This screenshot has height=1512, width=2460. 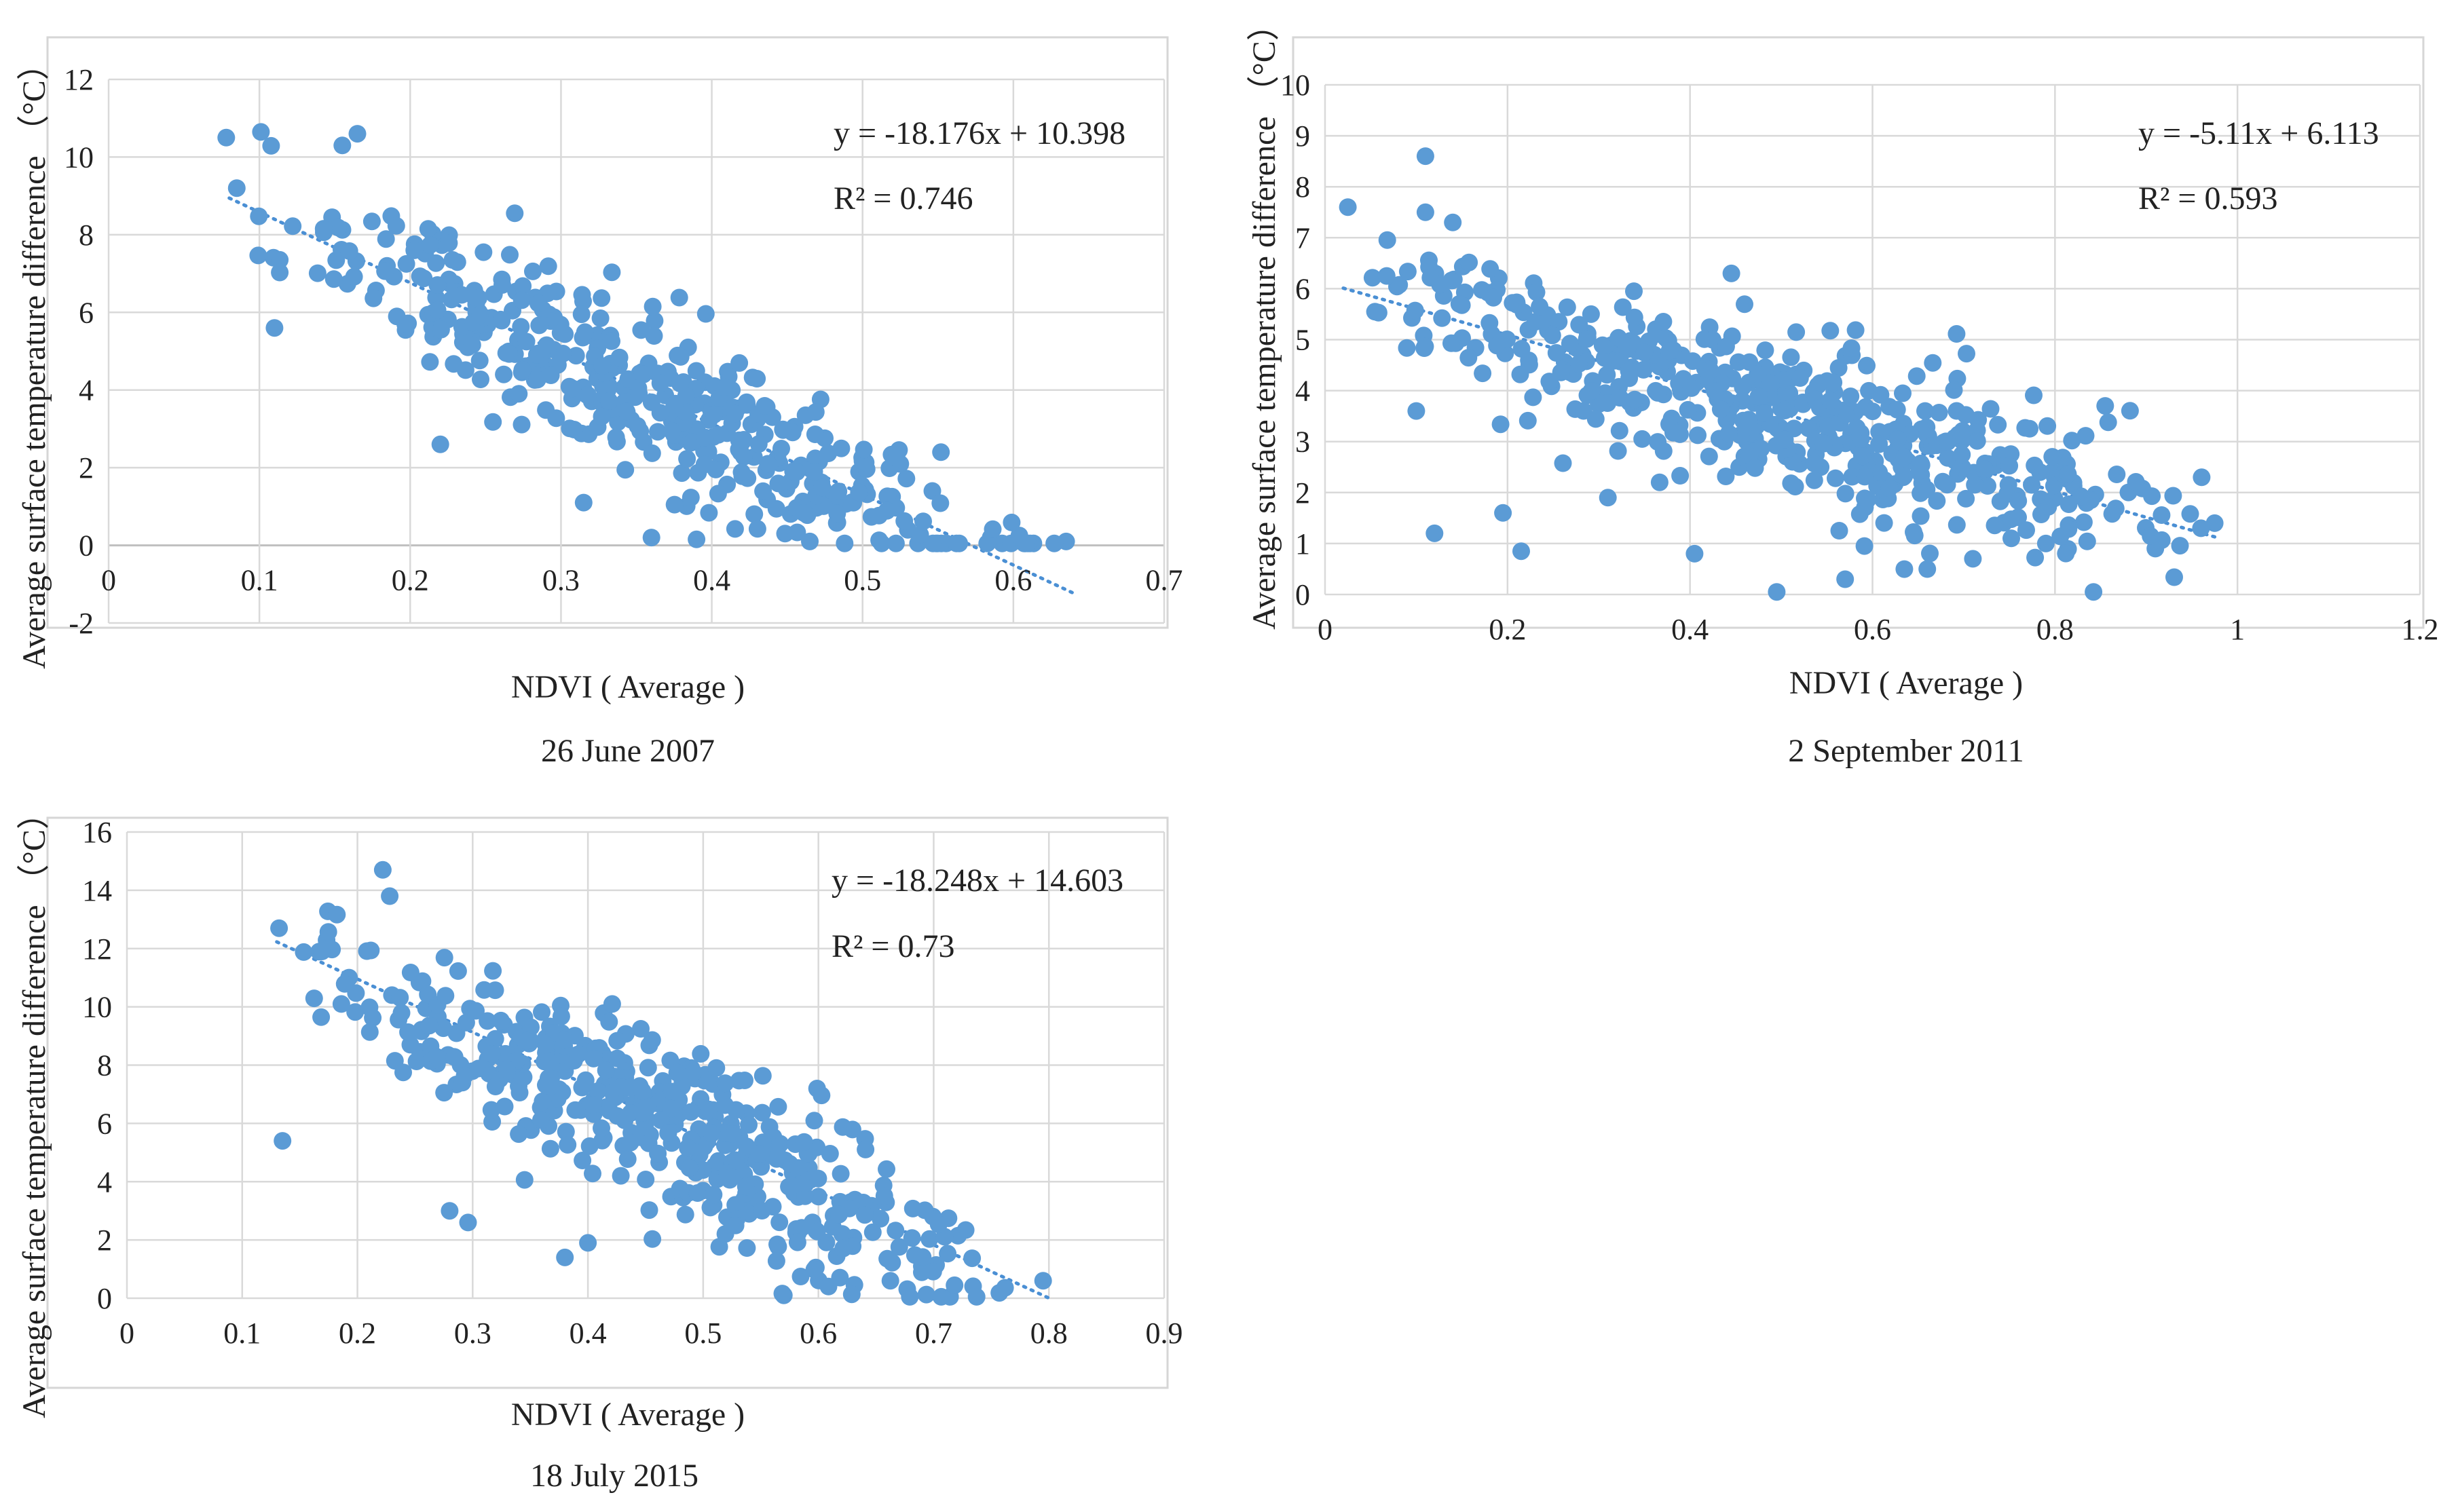 What do you see at coordinates (2055, 629) in the screenshot?
I see `x-tick-label: 0.8` at bounding box center [2055, 629].